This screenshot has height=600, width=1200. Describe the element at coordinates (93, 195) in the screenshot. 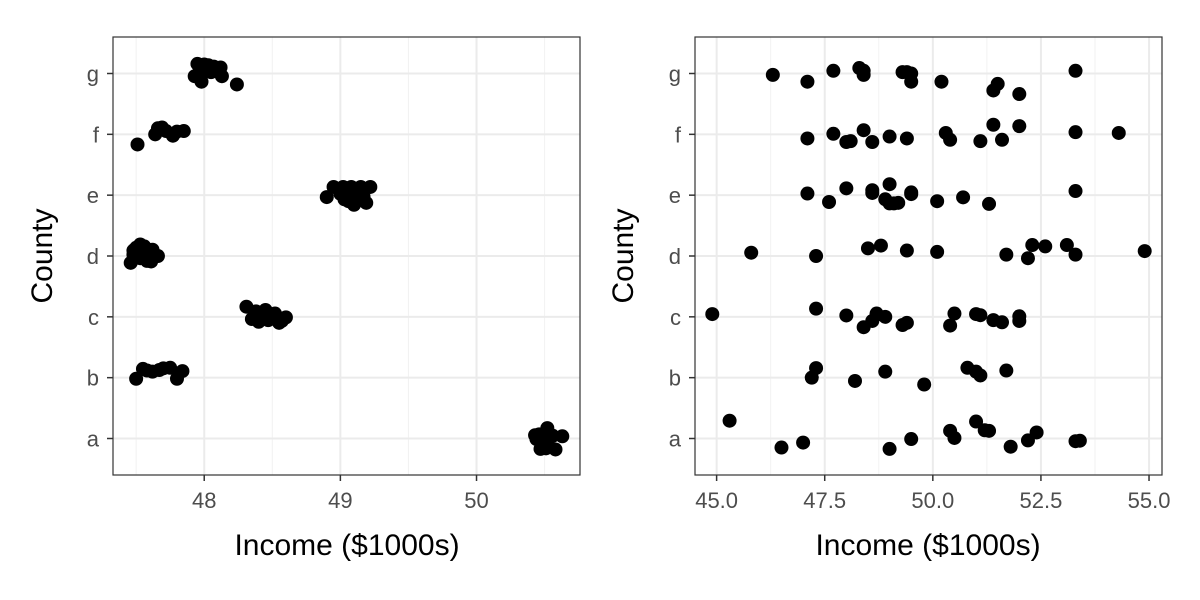

I see `y-tick-label: e` at that location.